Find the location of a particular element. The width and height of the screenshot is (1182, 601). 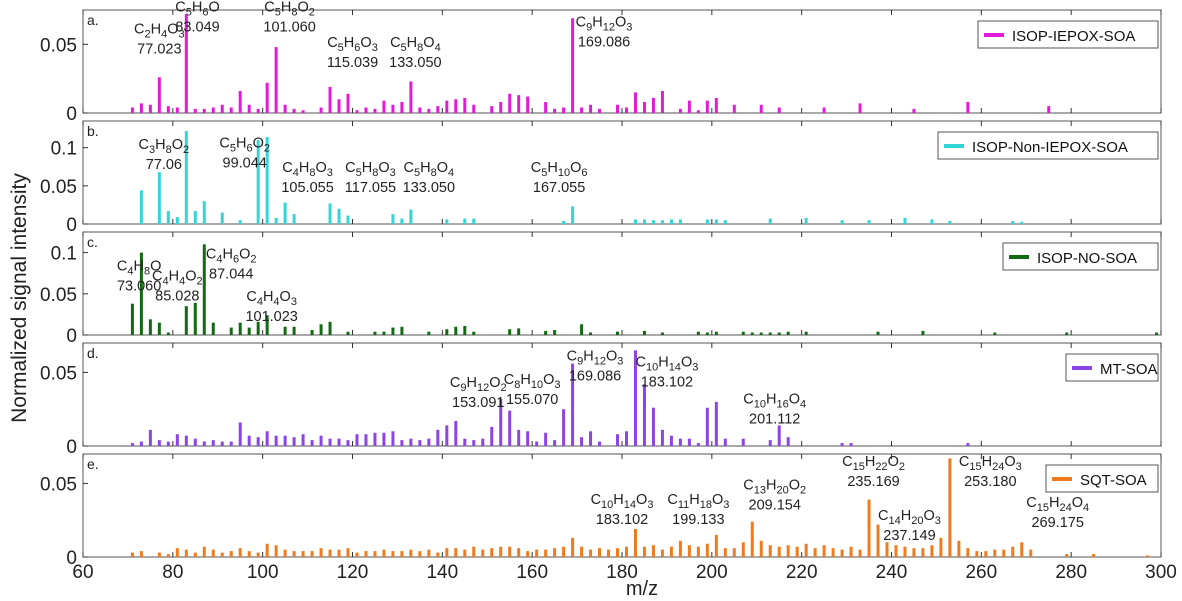

mass-label: 167.055 is located at coordinates (559, 188).